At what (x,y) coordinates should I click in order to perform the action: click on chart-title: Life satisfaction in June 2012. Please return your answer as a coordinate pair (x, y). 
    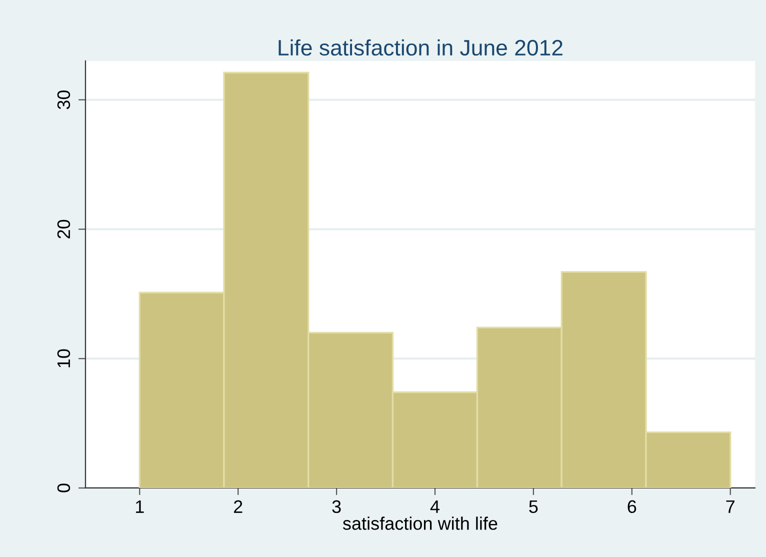
    Looking at the image, I should click on (420, 47).